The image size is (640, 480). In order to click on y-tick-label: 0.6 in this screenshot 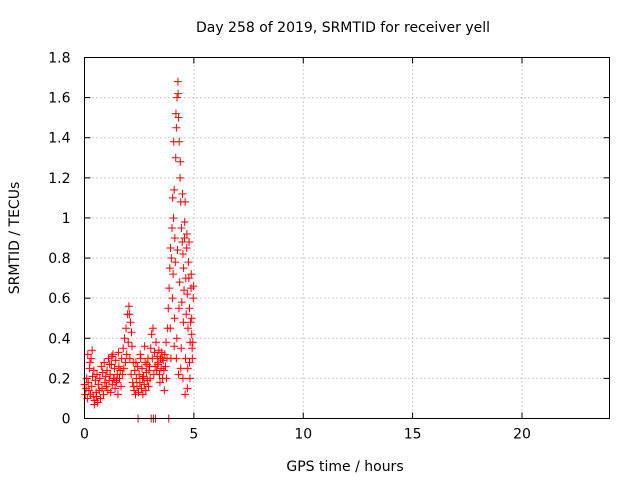, I will do `click(59, 299)`.